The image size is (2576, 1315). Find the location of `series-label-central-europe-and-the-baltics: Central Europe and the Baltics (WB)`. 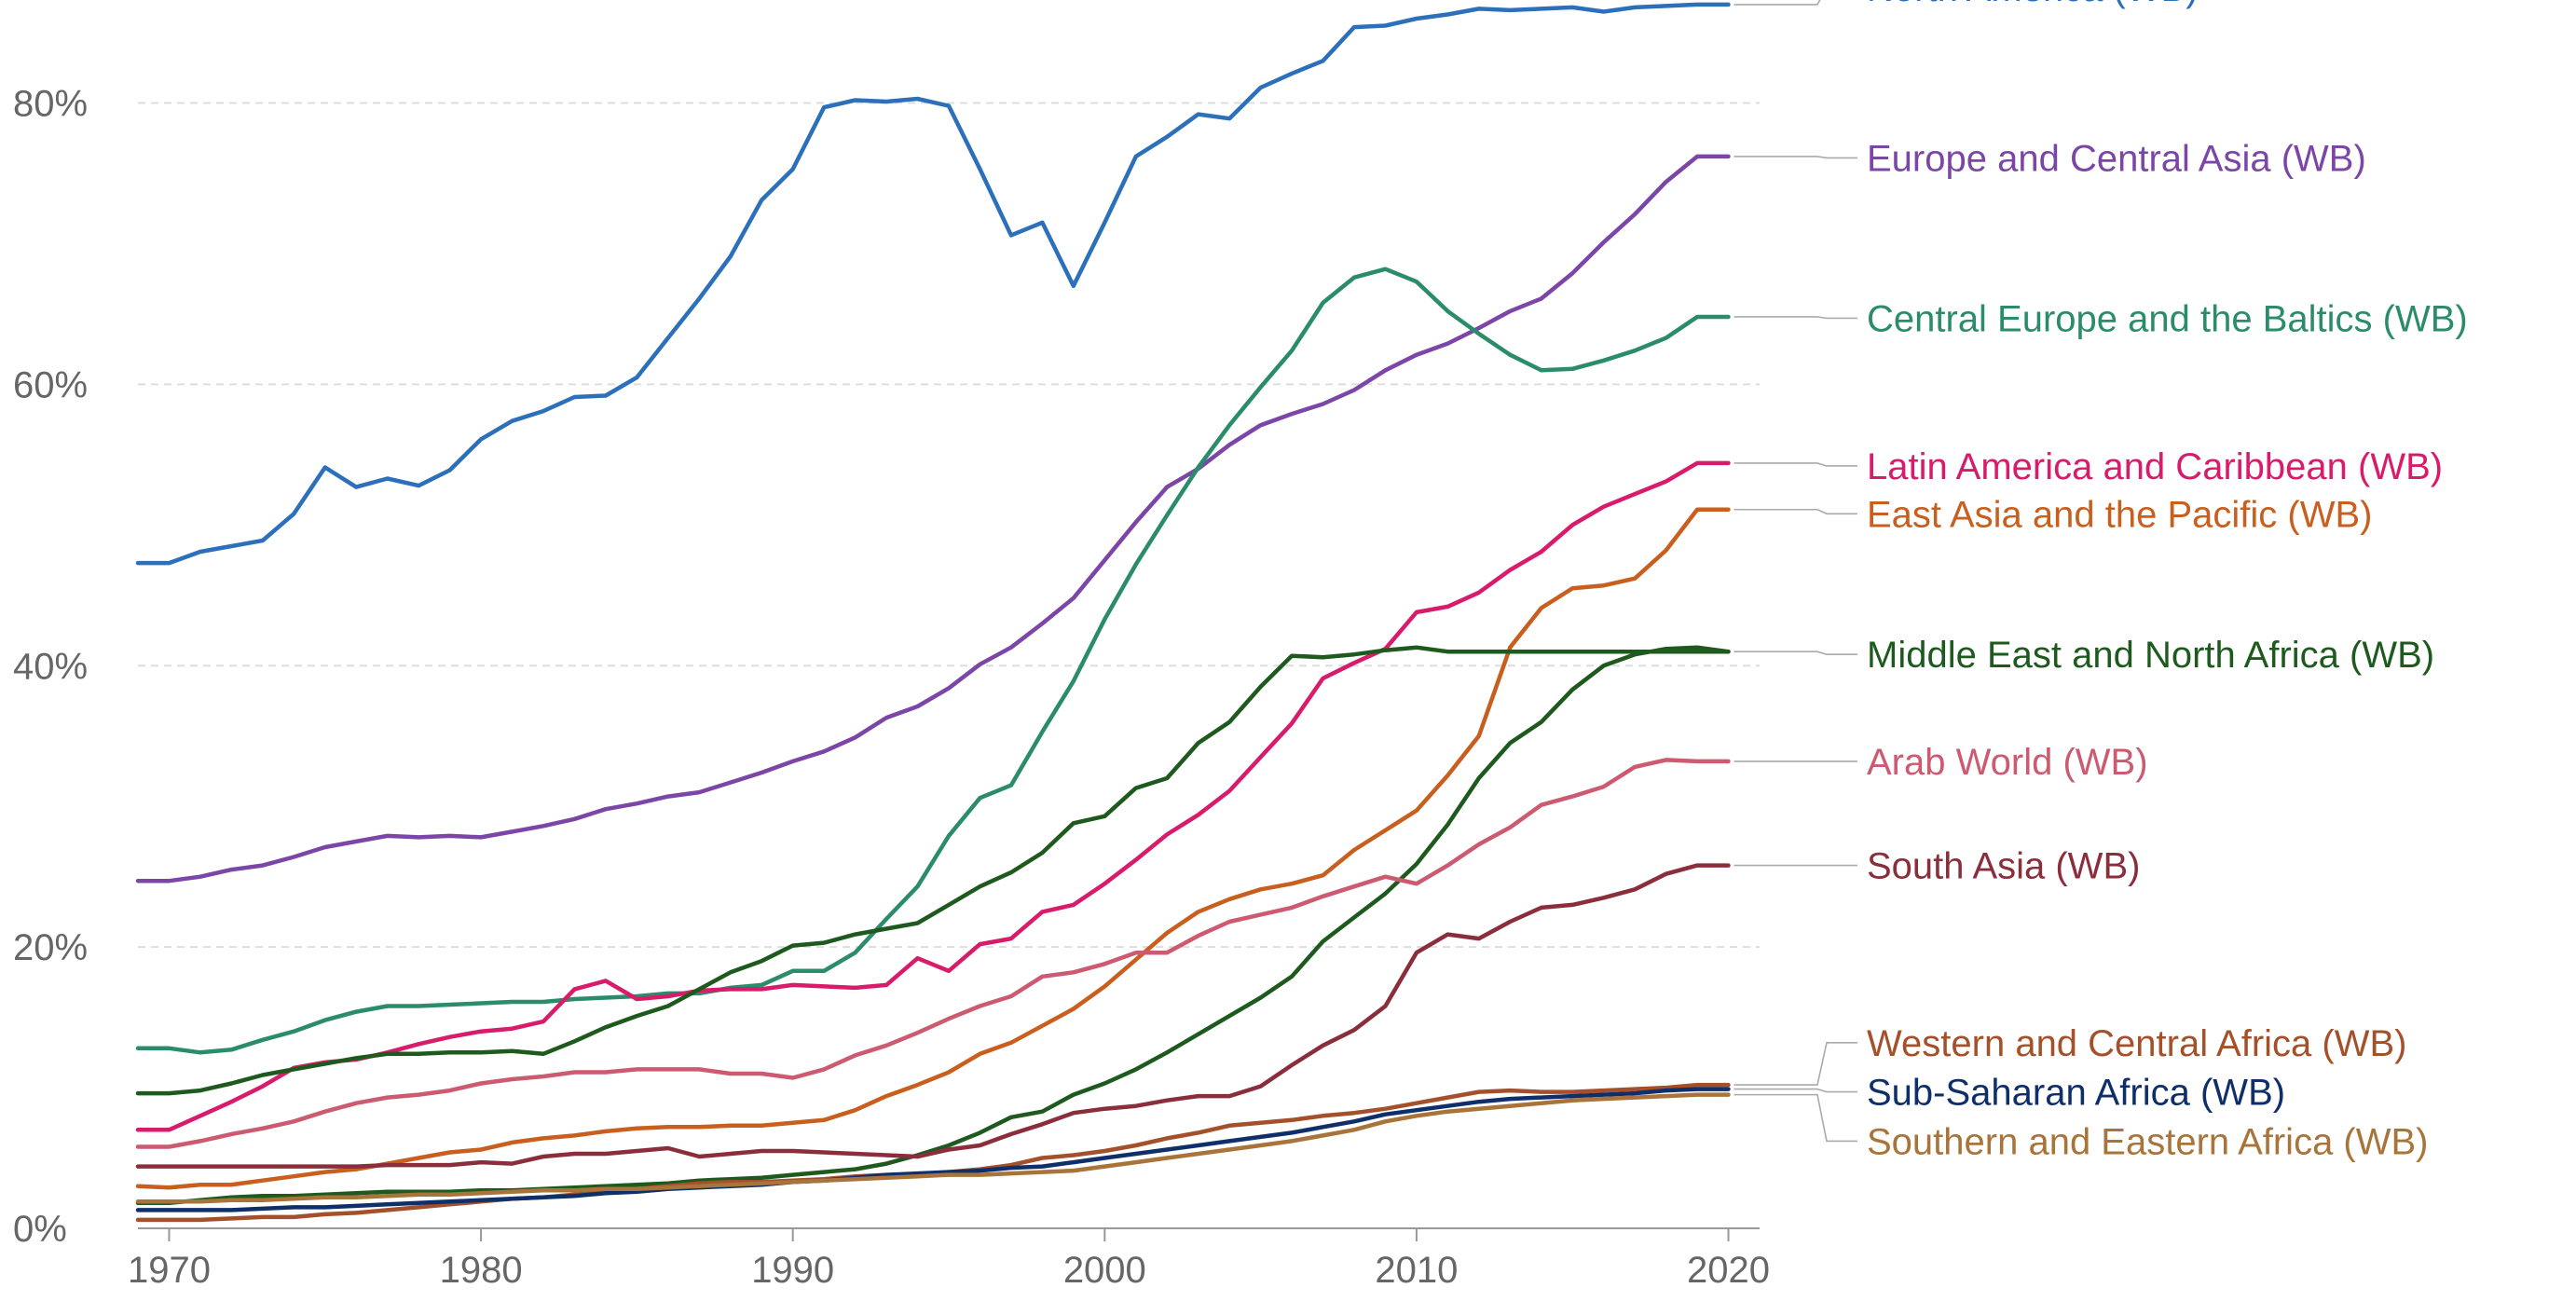

series-label-central-europe-and-the-baltics: Central Europe and the Baltics (WB) is located at coordinates (2167, 318).